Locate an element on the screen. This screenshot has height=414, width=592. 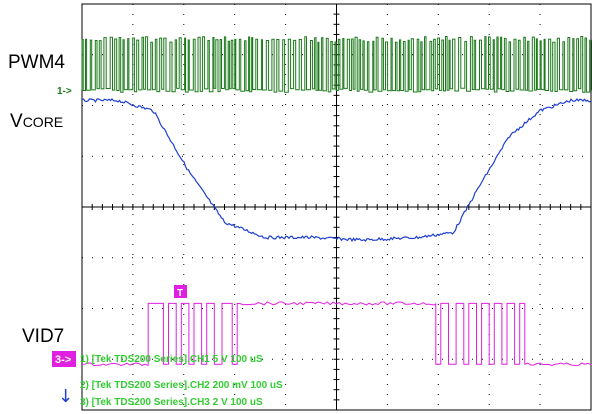
trigger-marker: T is located at coordinates (180, 293).